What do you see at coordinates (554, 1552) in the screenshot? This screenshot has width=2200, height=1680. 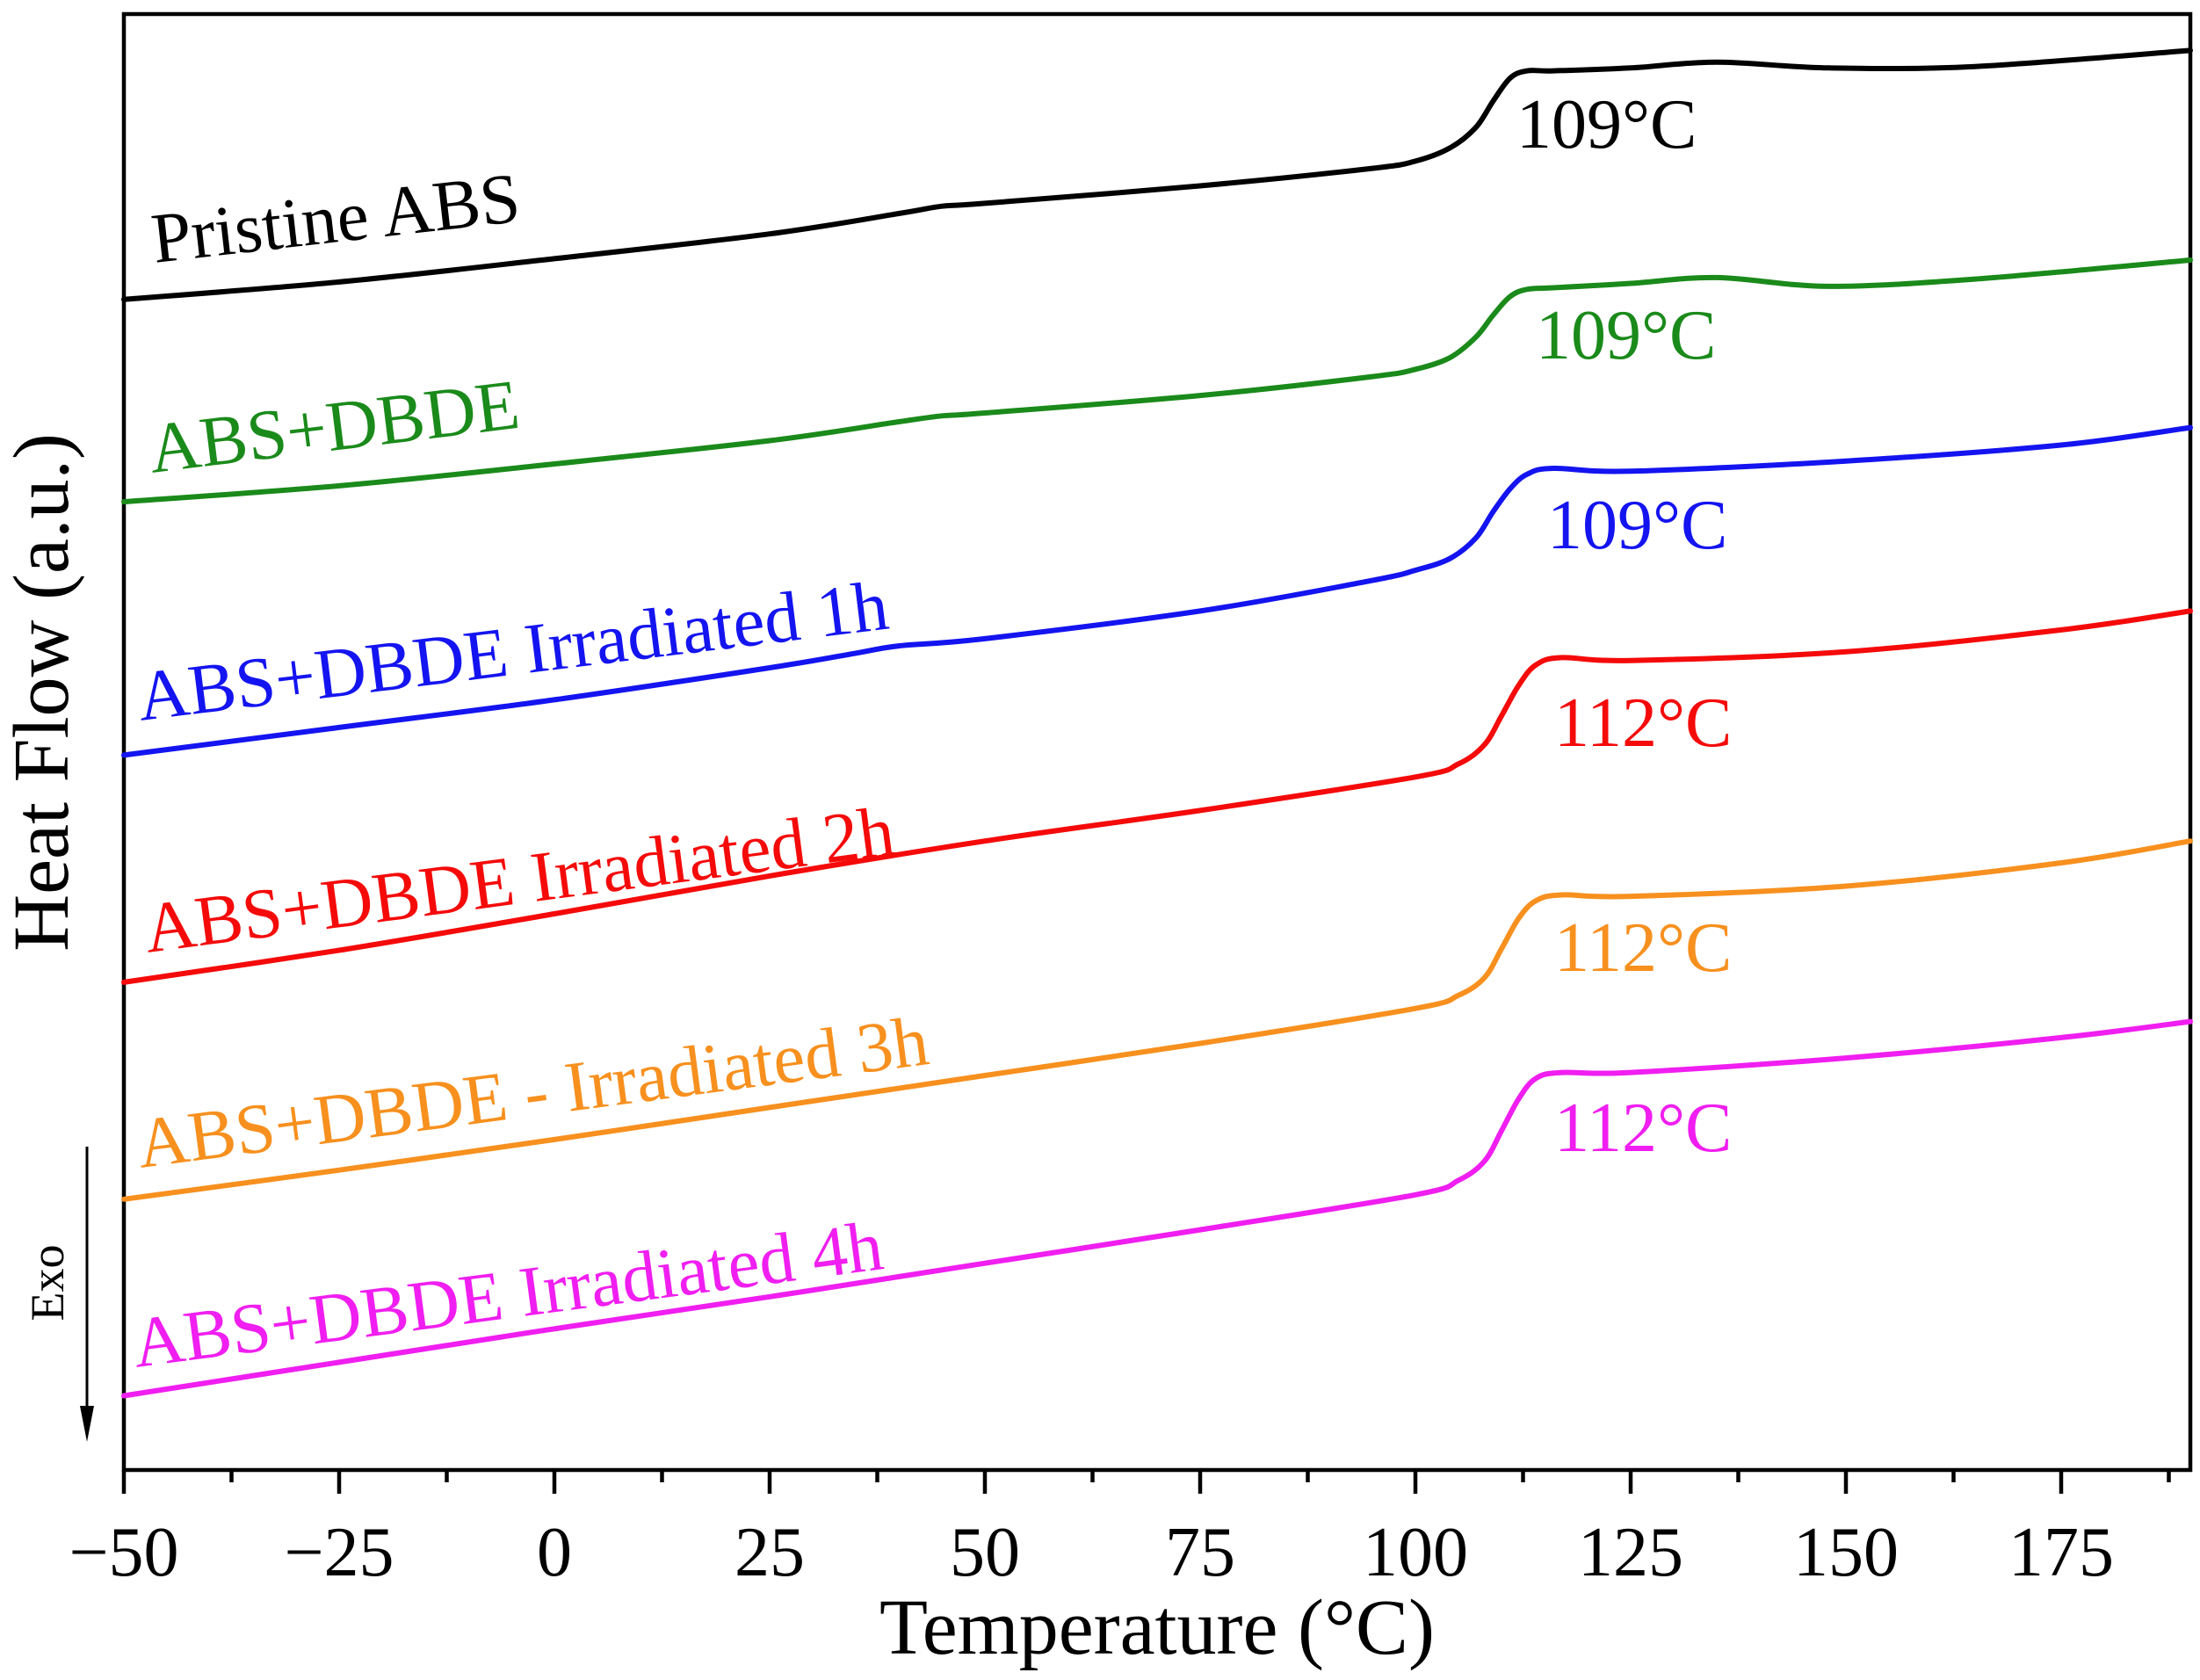 I see `x-tick-label: 0` at bounding box center [554, 1552].